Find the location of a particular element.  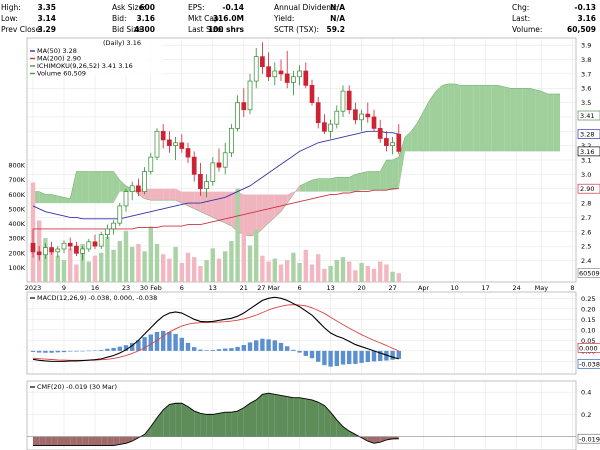

x-tick-label: May is located at coordinates (542, 288).